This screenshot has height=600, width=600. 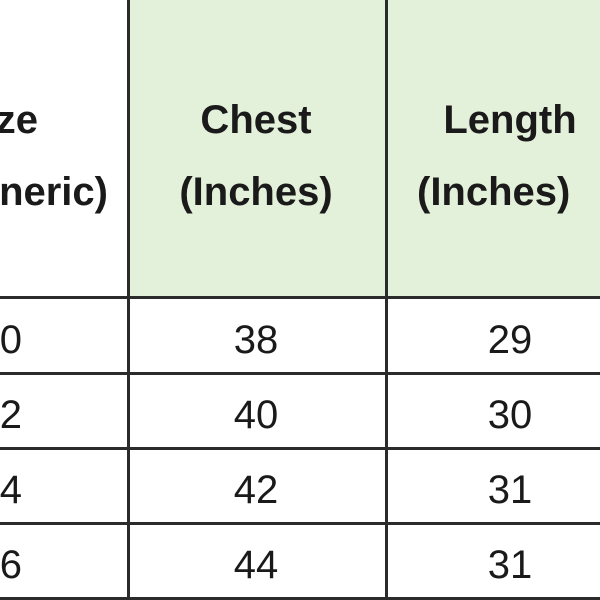 I want to click on header-chest-line1: Chest, so click(x=256, y=120).